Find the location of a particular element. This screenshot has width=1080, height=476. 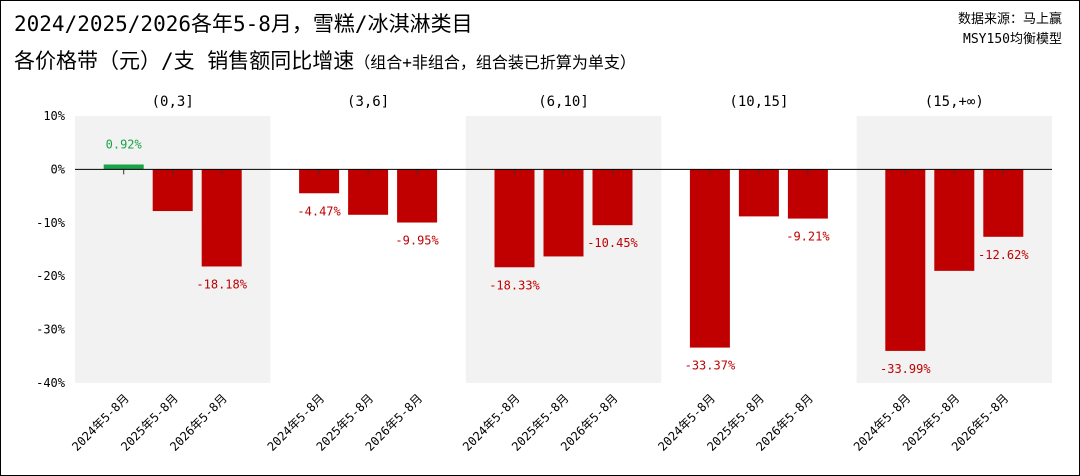

data-label: 0.92% is located at coordinates (124, 144).